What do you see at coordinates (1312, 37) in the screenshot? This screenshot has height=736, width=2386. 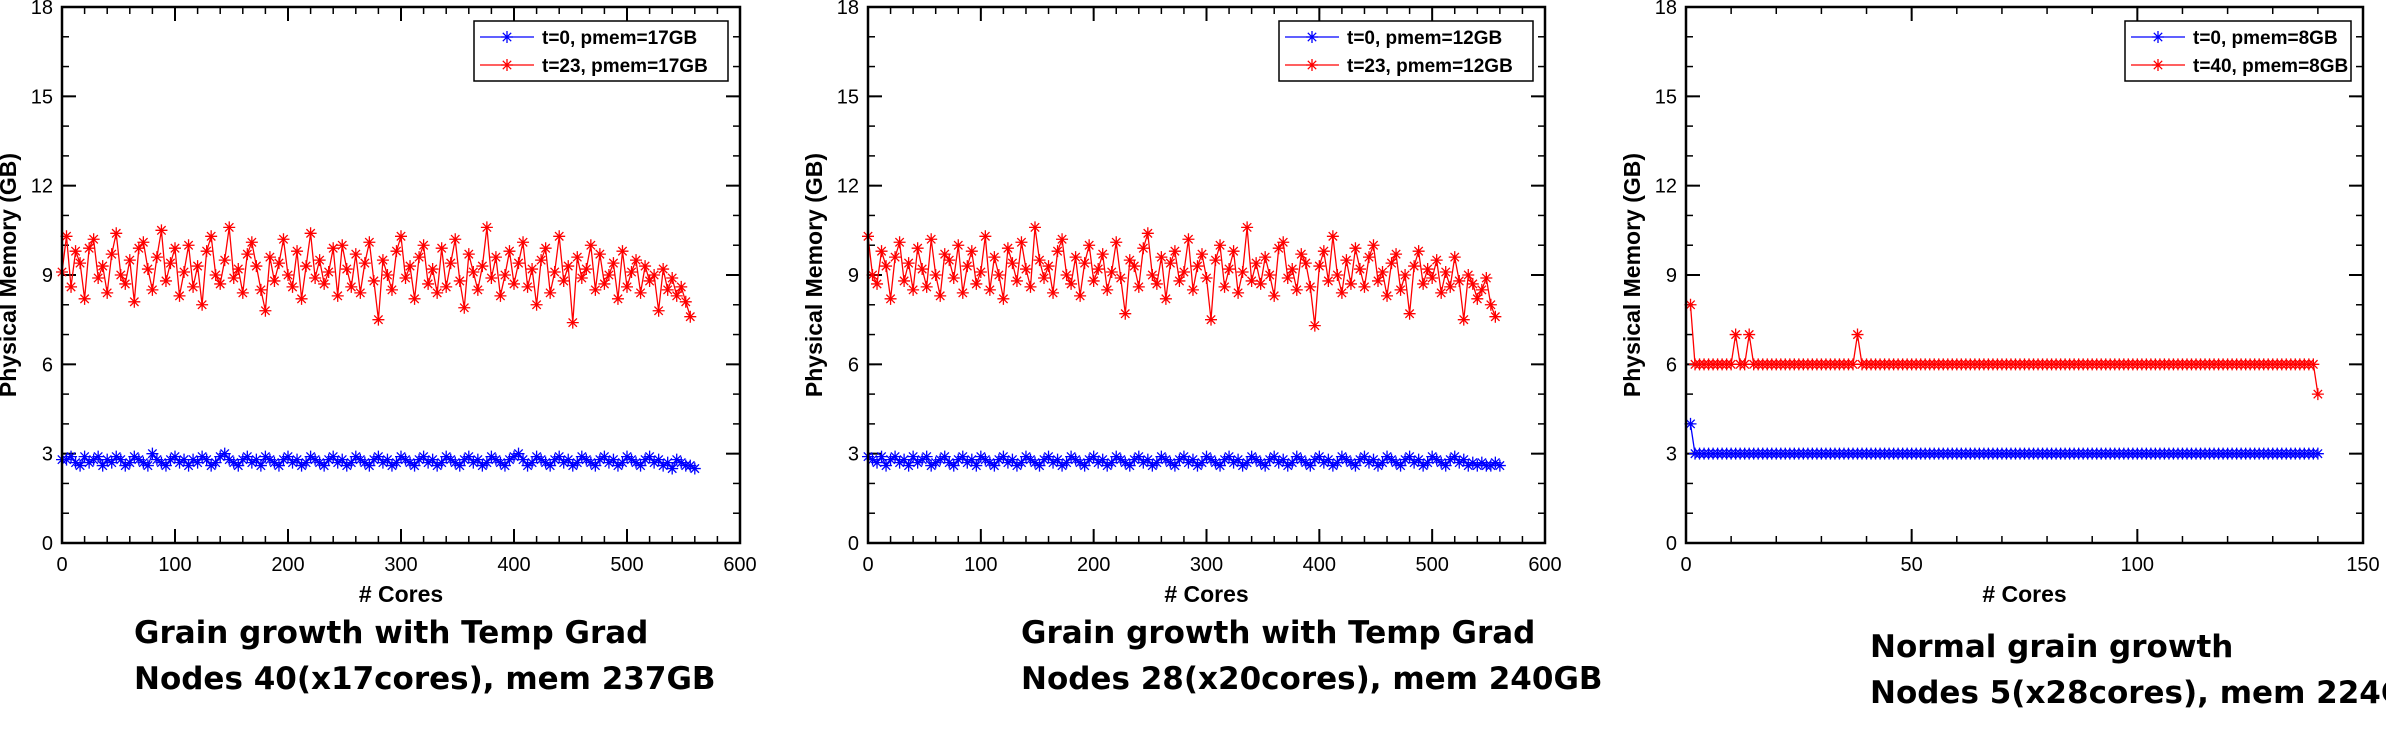 I see `legend-marker` at bounding box center [1312, 37].